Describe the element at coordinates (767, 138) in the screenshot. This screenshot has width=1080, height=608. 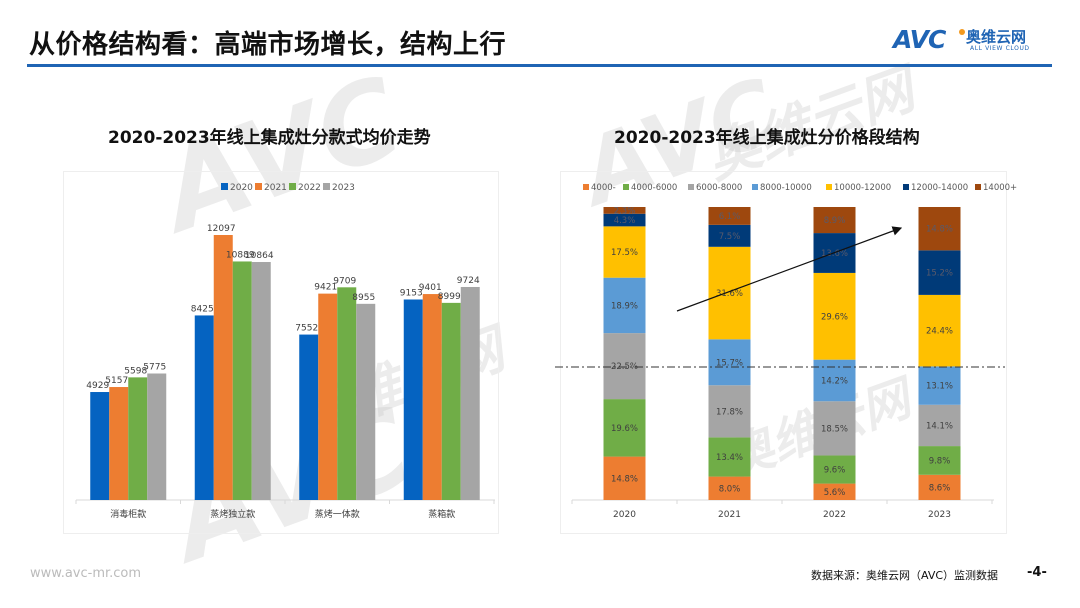
I see `chart-title-price-structure: 2020-2023年线上集成灶分价格段结构` at that location.